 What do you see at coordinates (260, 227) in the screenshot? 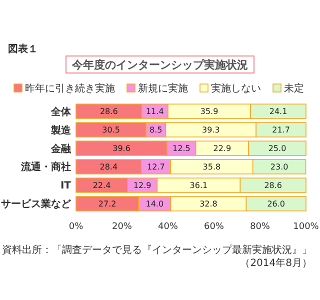
I see `x-tick-label: 80%` at bounding box center [260, 227].